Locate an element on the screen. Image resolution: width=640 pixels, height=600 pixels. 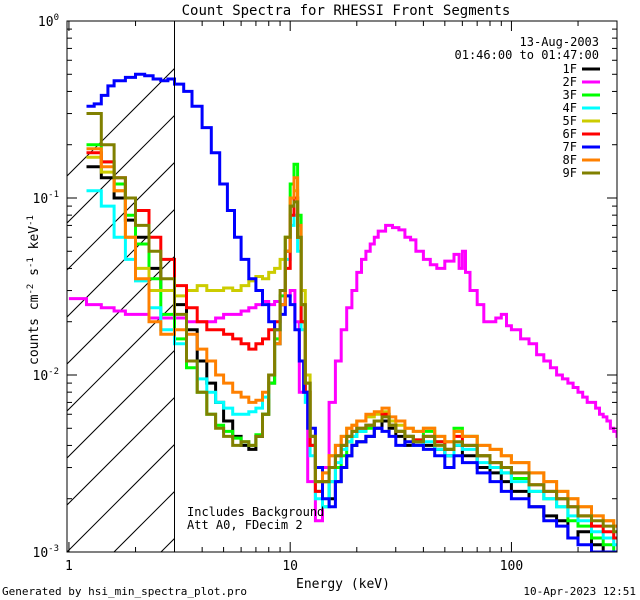
attenuator-note: Att A0, FDecim 2 is located at coordinates (245, 525).